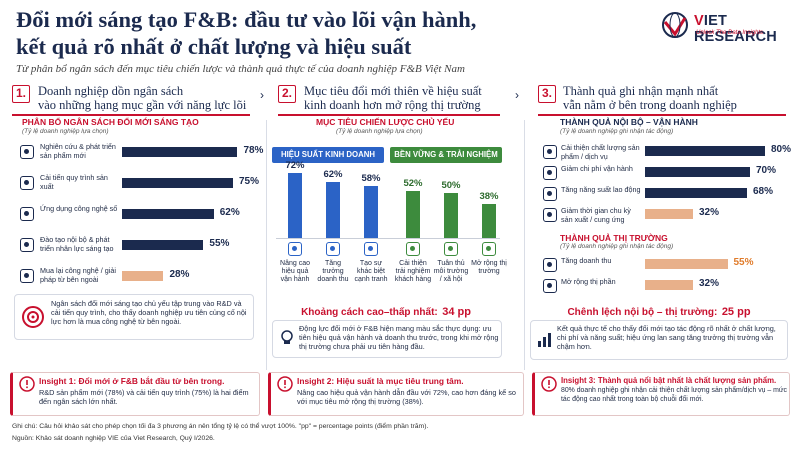 The width and height of the screenshot is (800, 450). What do you see at coordinates (586, 260) in the screenshot?
I see `chart4-category-label: Tăng doanh thu` at bounding box center [586, 260].